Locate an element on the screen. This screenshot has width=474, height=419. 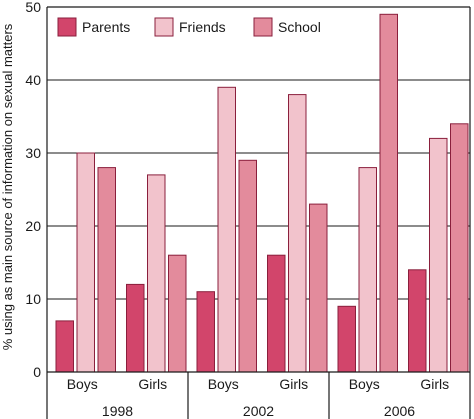
x-group-label: 1998 is located at coordinates (117, 411).